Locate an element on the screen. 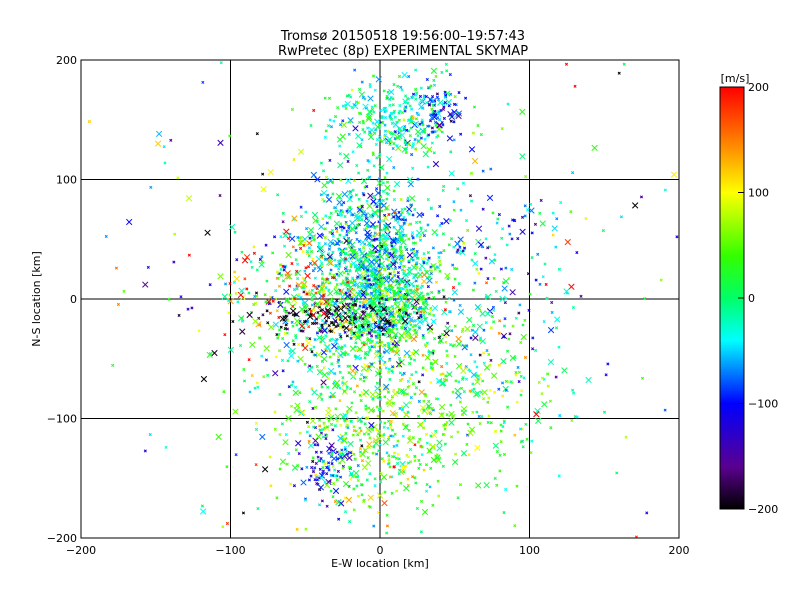 This screenshot has height=600, width=800. y-tick-label: 100 is located at coordinates (66, 180).